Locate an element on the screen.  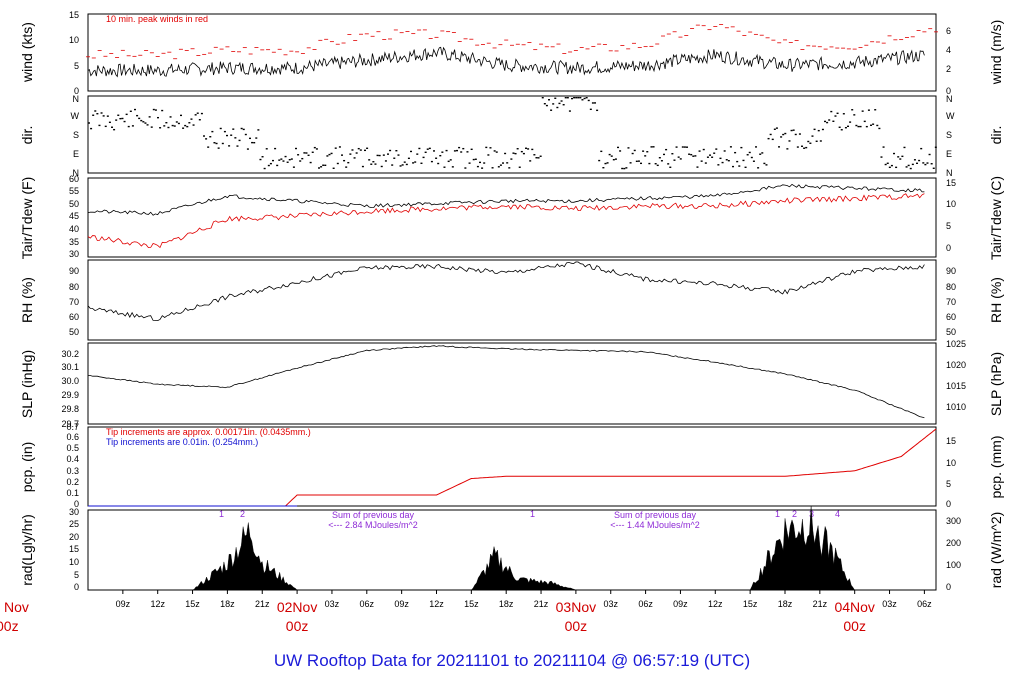
tick-label: 200 is located at coordinates (953, 543).